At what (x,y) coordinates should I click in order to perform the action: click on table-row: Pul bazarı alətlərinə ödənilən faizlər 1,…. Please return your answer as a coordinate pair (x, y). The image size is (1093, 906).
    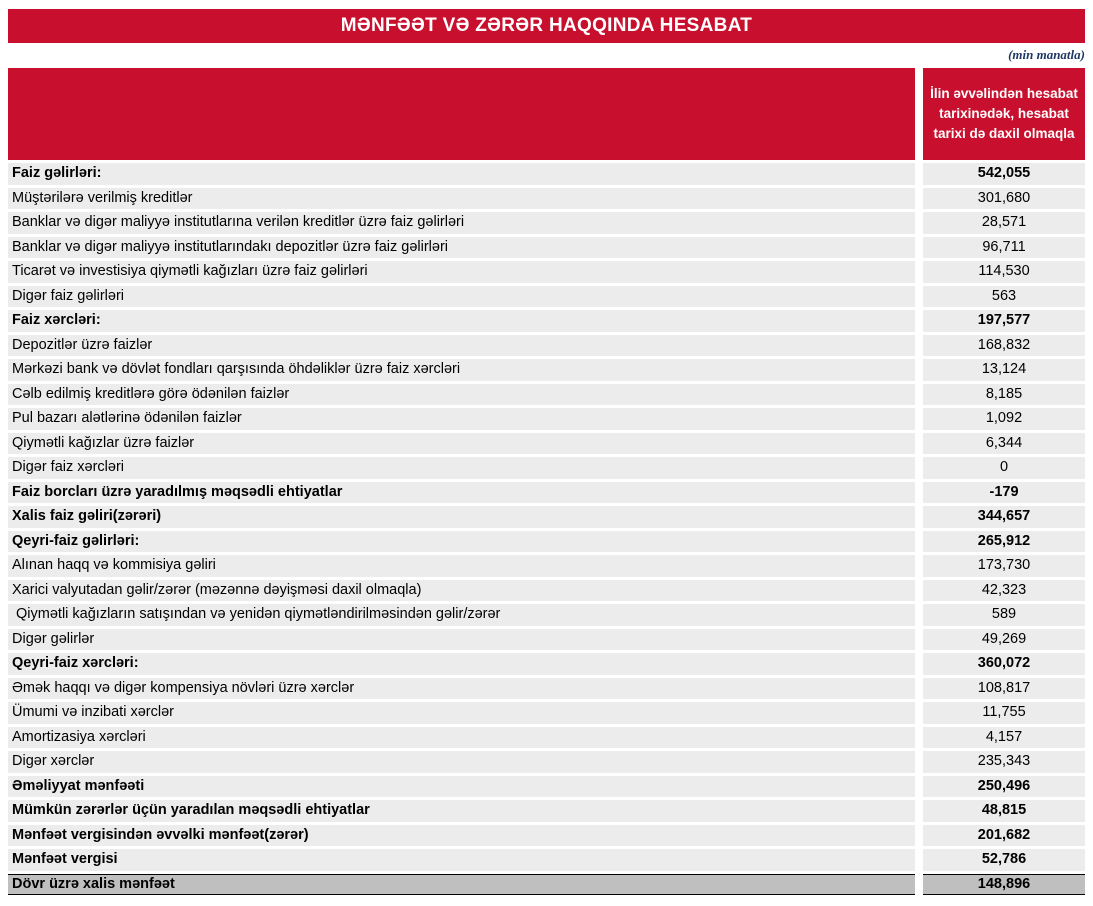
    Looking at the image, I should click on (546, 419).